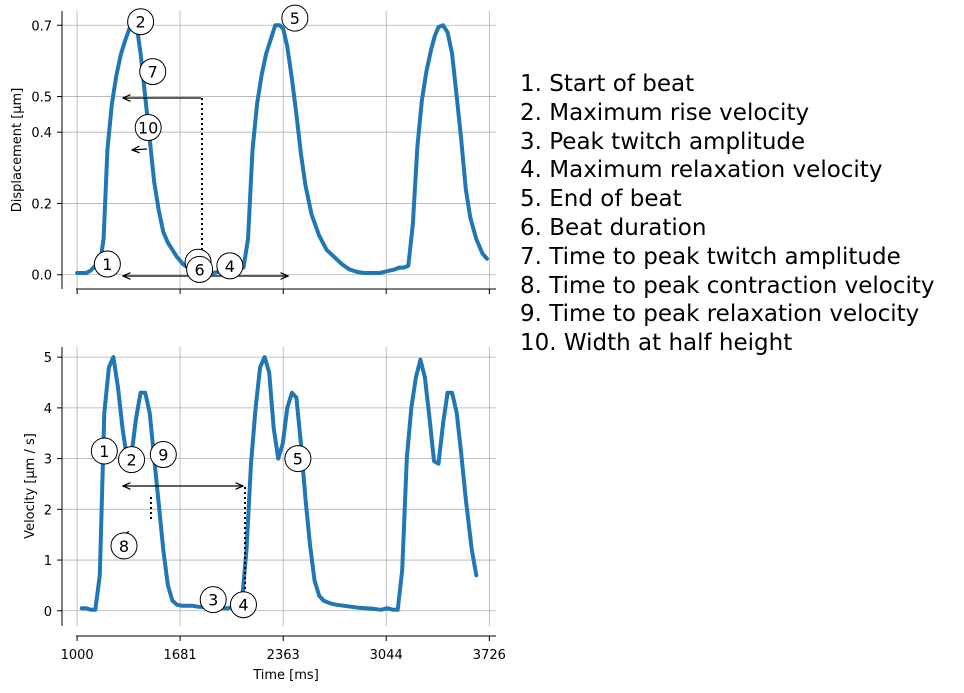 This screenshot has width=964, height=693. I want to click on y-tick-label: 1, so click(48, 561).